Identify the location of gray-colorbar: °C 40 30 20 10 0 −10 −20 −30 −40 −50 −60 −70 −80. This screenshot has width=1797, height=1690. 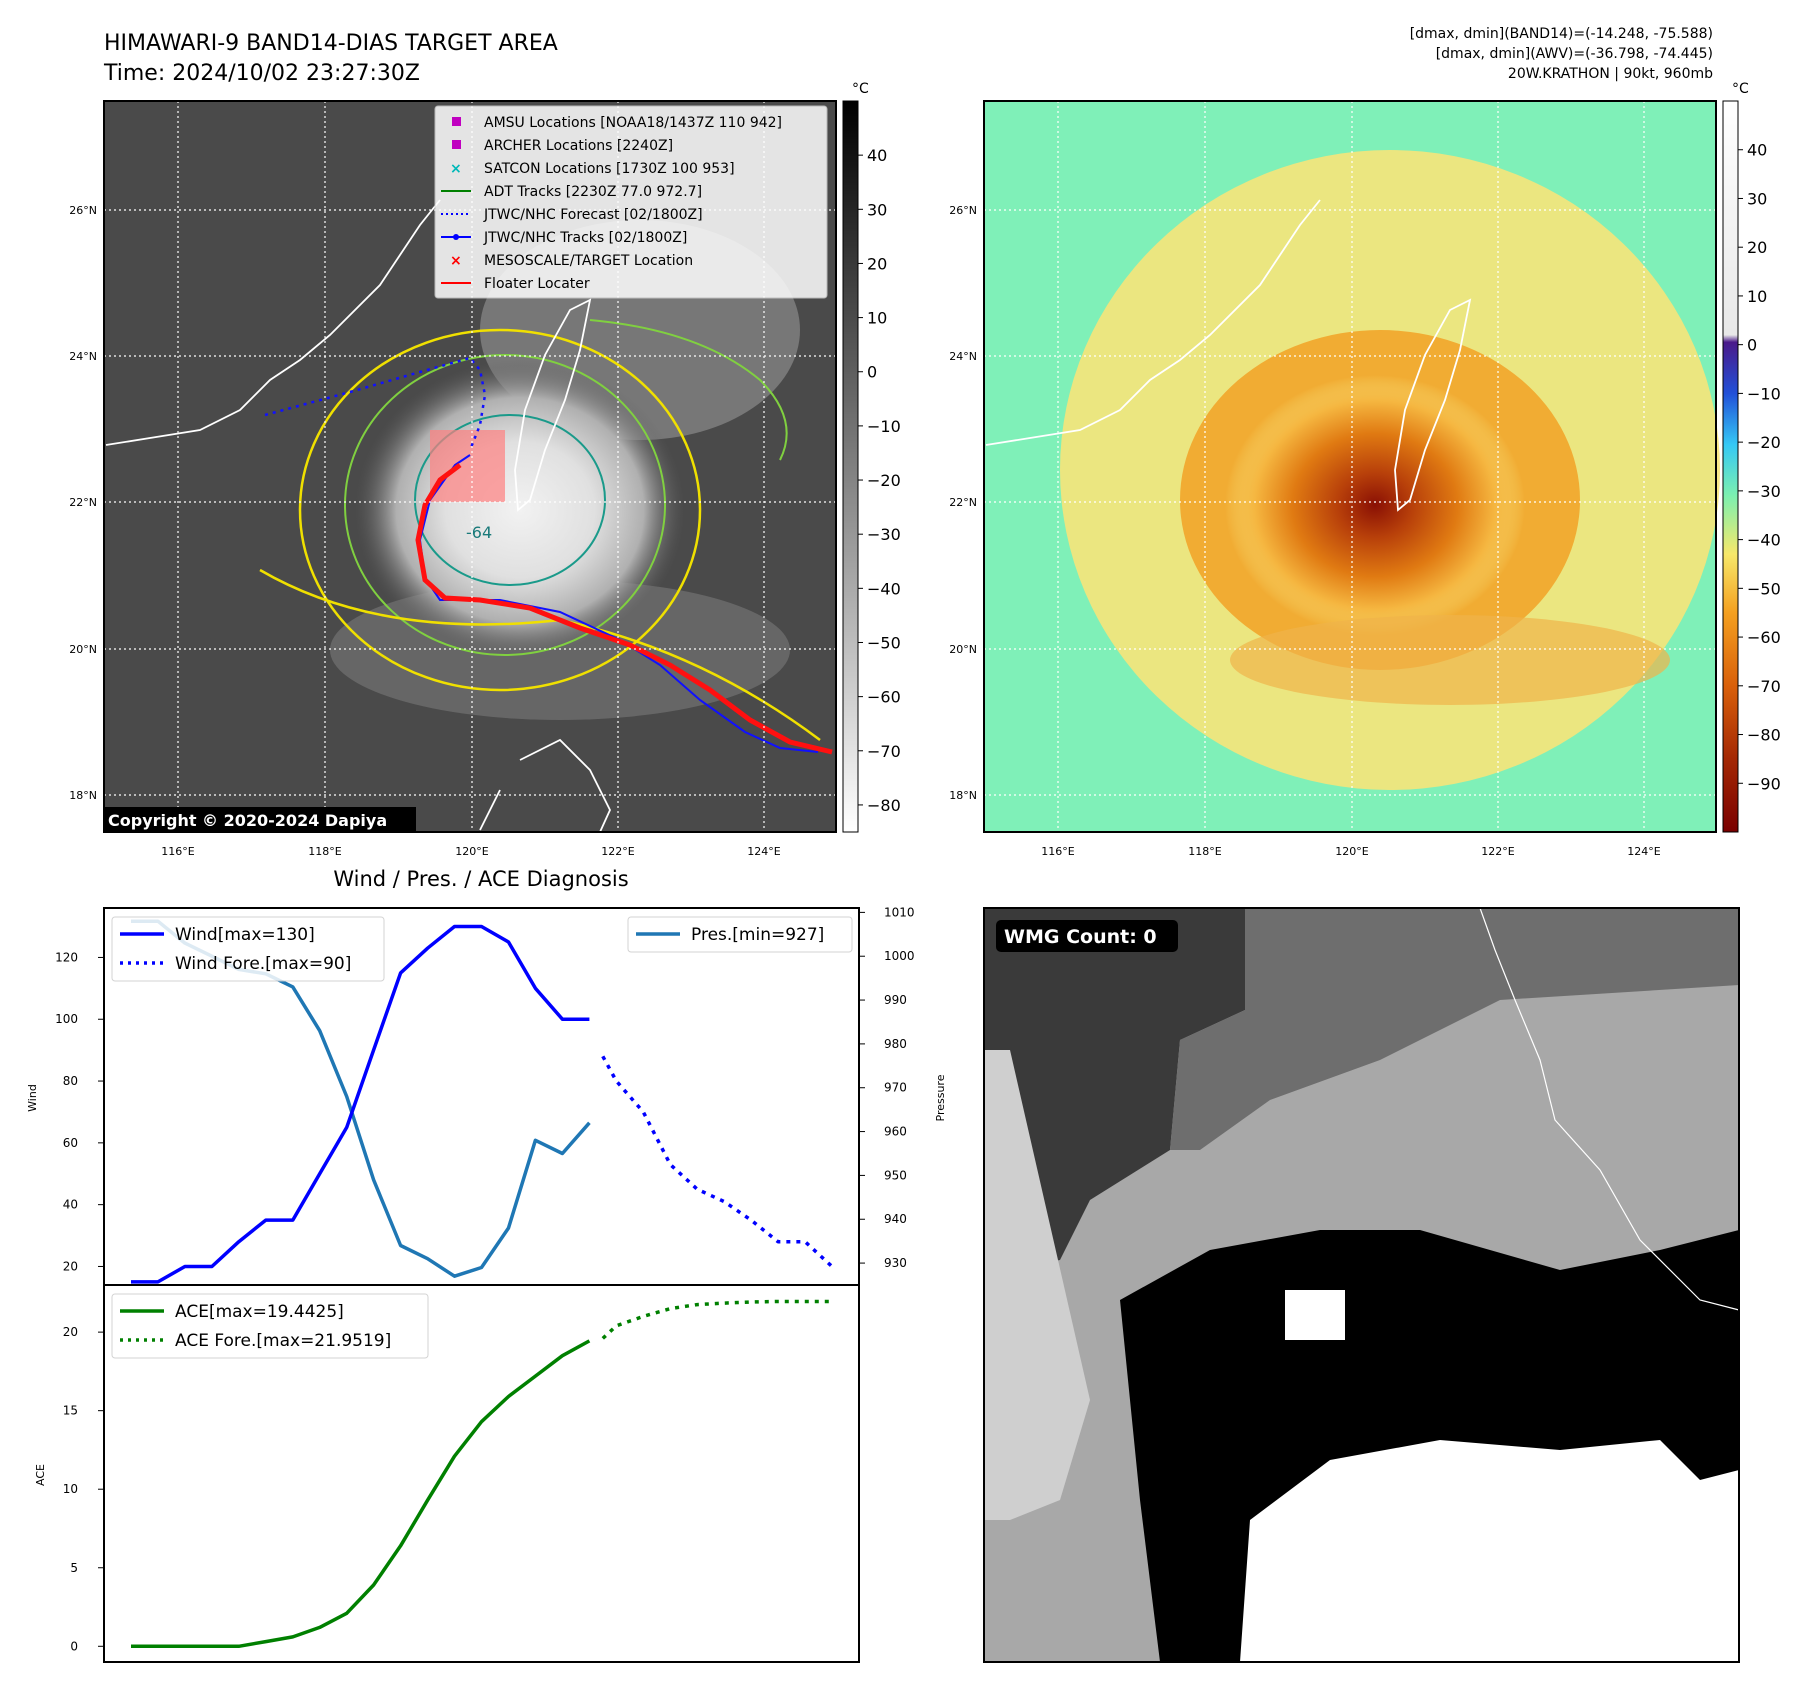
(871, 457).